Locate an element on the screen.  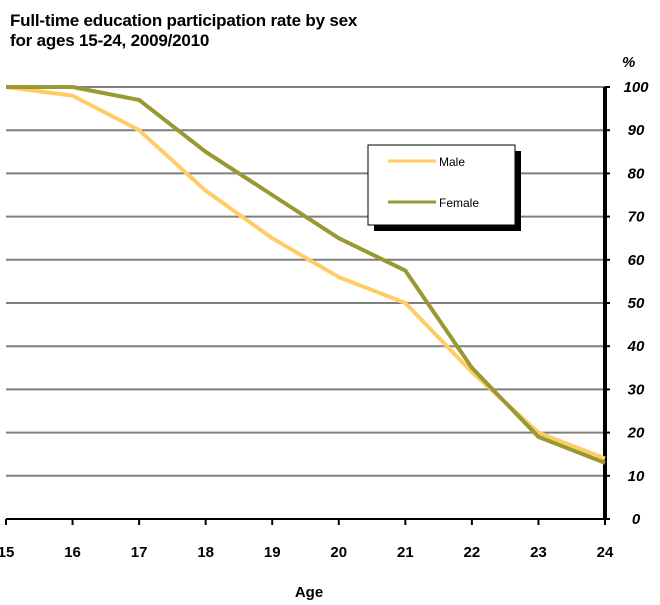
y-tick-label: 0 is located at coordinates (636, 519).